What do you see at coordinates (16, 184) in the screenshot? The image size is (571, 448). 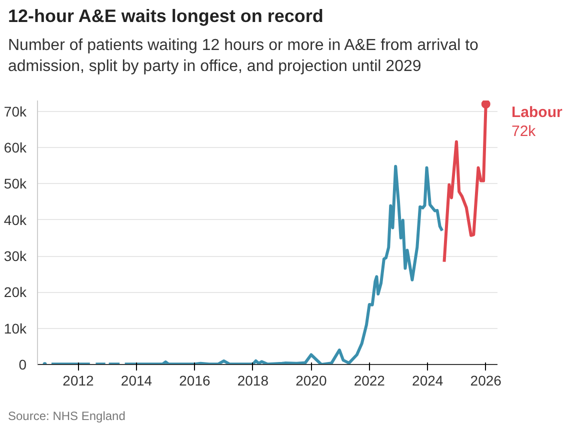 I see `y-tick-label: 50k` at bounding box center [16, 184].